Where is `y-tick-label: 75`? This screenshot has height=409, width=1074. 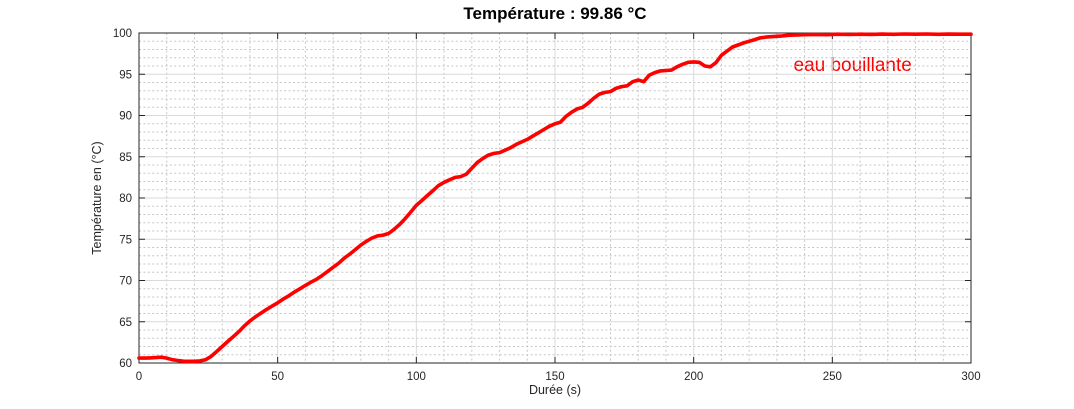 y-tick-label: 75 is located at coordinates (125, 240).